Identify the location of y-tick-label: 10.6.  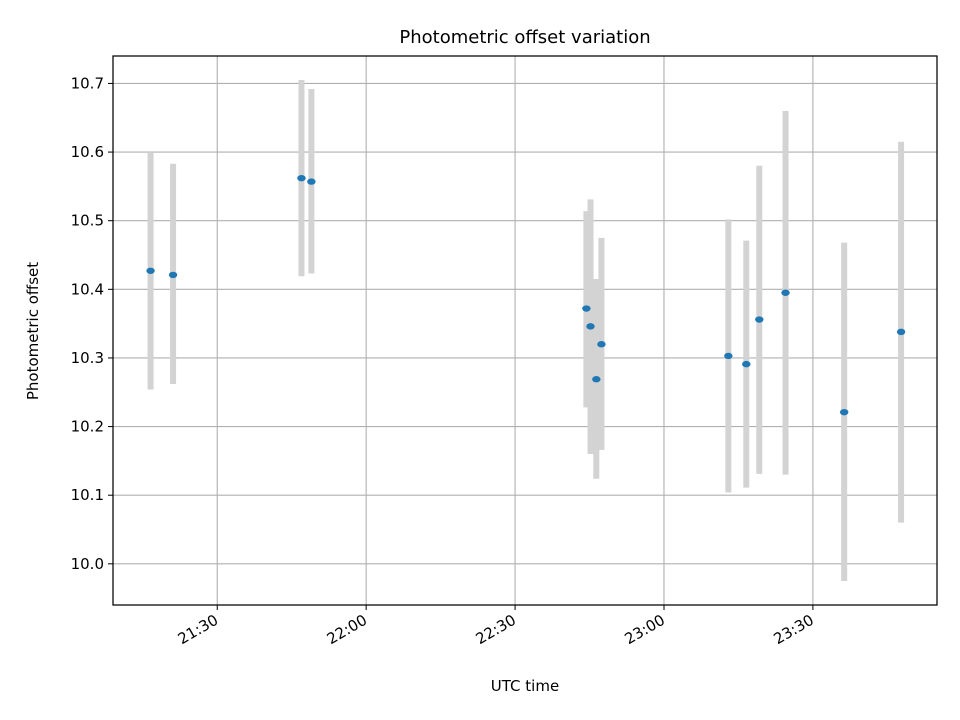
(87, 152).